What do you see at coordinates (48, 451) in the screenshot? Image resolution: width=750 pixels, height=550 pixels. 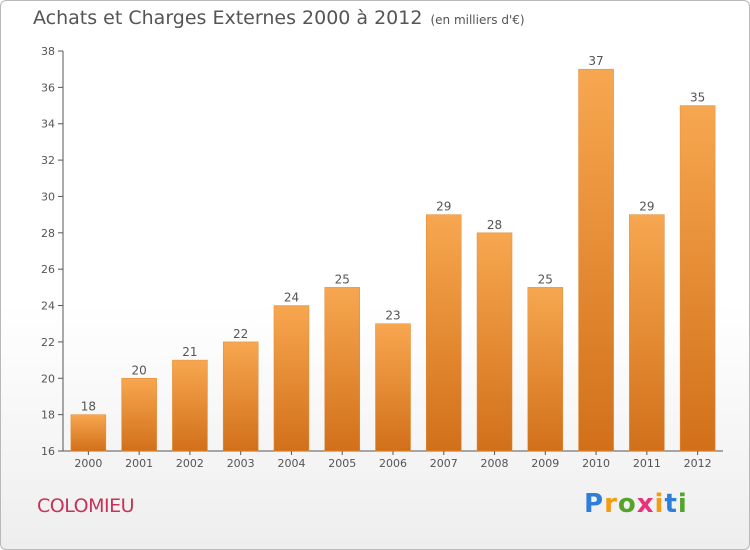 I see `y-tick-label: 16` at bounding box center [48, 451].